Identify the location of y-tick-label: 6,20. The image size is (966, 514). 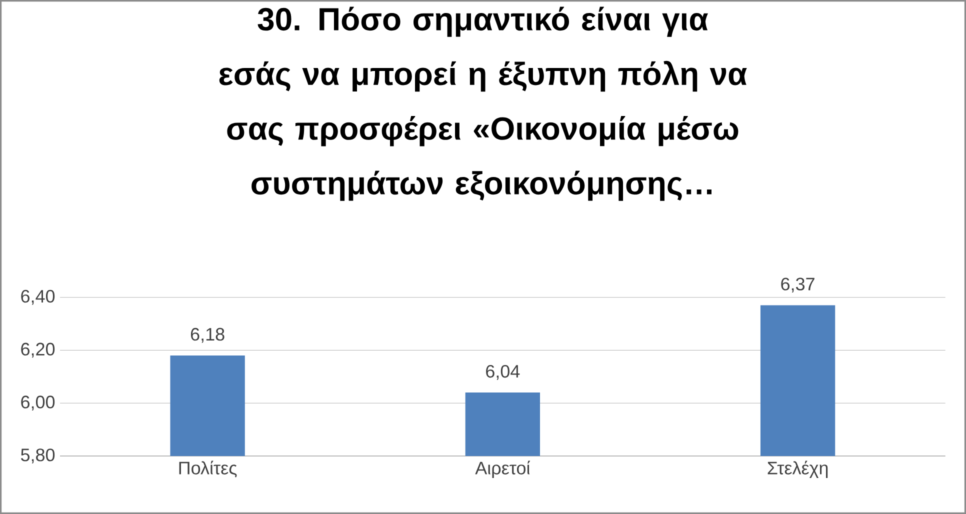
(38, 350).